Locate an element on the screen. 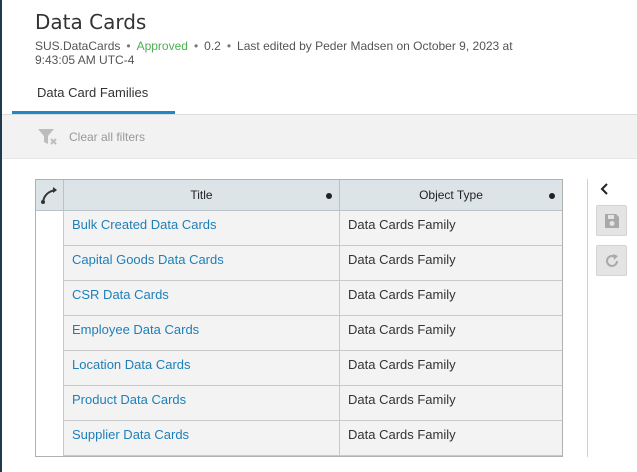  version-label: 0.2 is located at coordinates (212, 46).